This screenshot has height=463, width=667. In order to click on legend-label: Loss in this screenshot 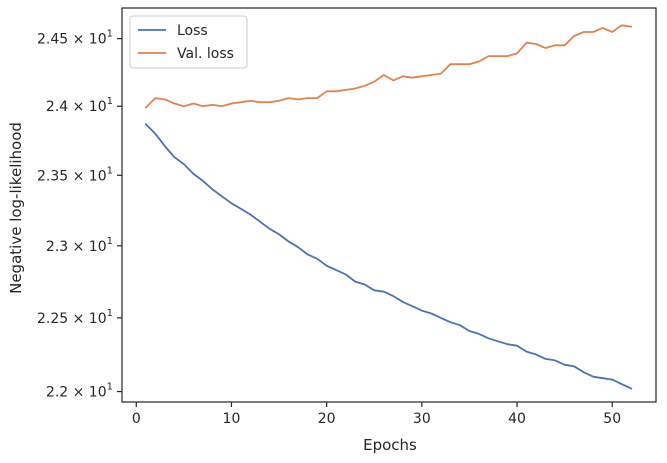, I will do `click(192, 31)`.